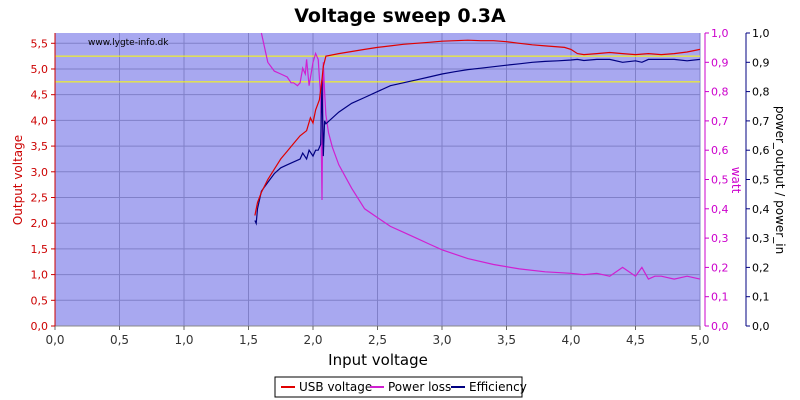  I want to click on y-left-tick-label: 2,5, so click(40, 197).